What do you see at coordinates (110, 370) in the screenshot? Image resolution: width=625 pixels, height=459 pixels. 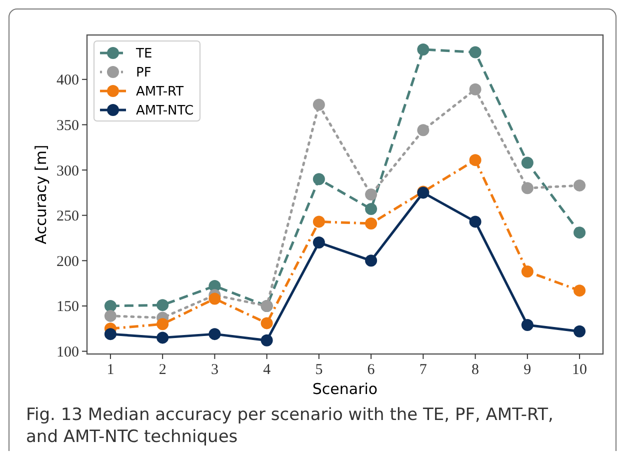 I see `x-tick-label: 1` at bounding box center [110, 370].